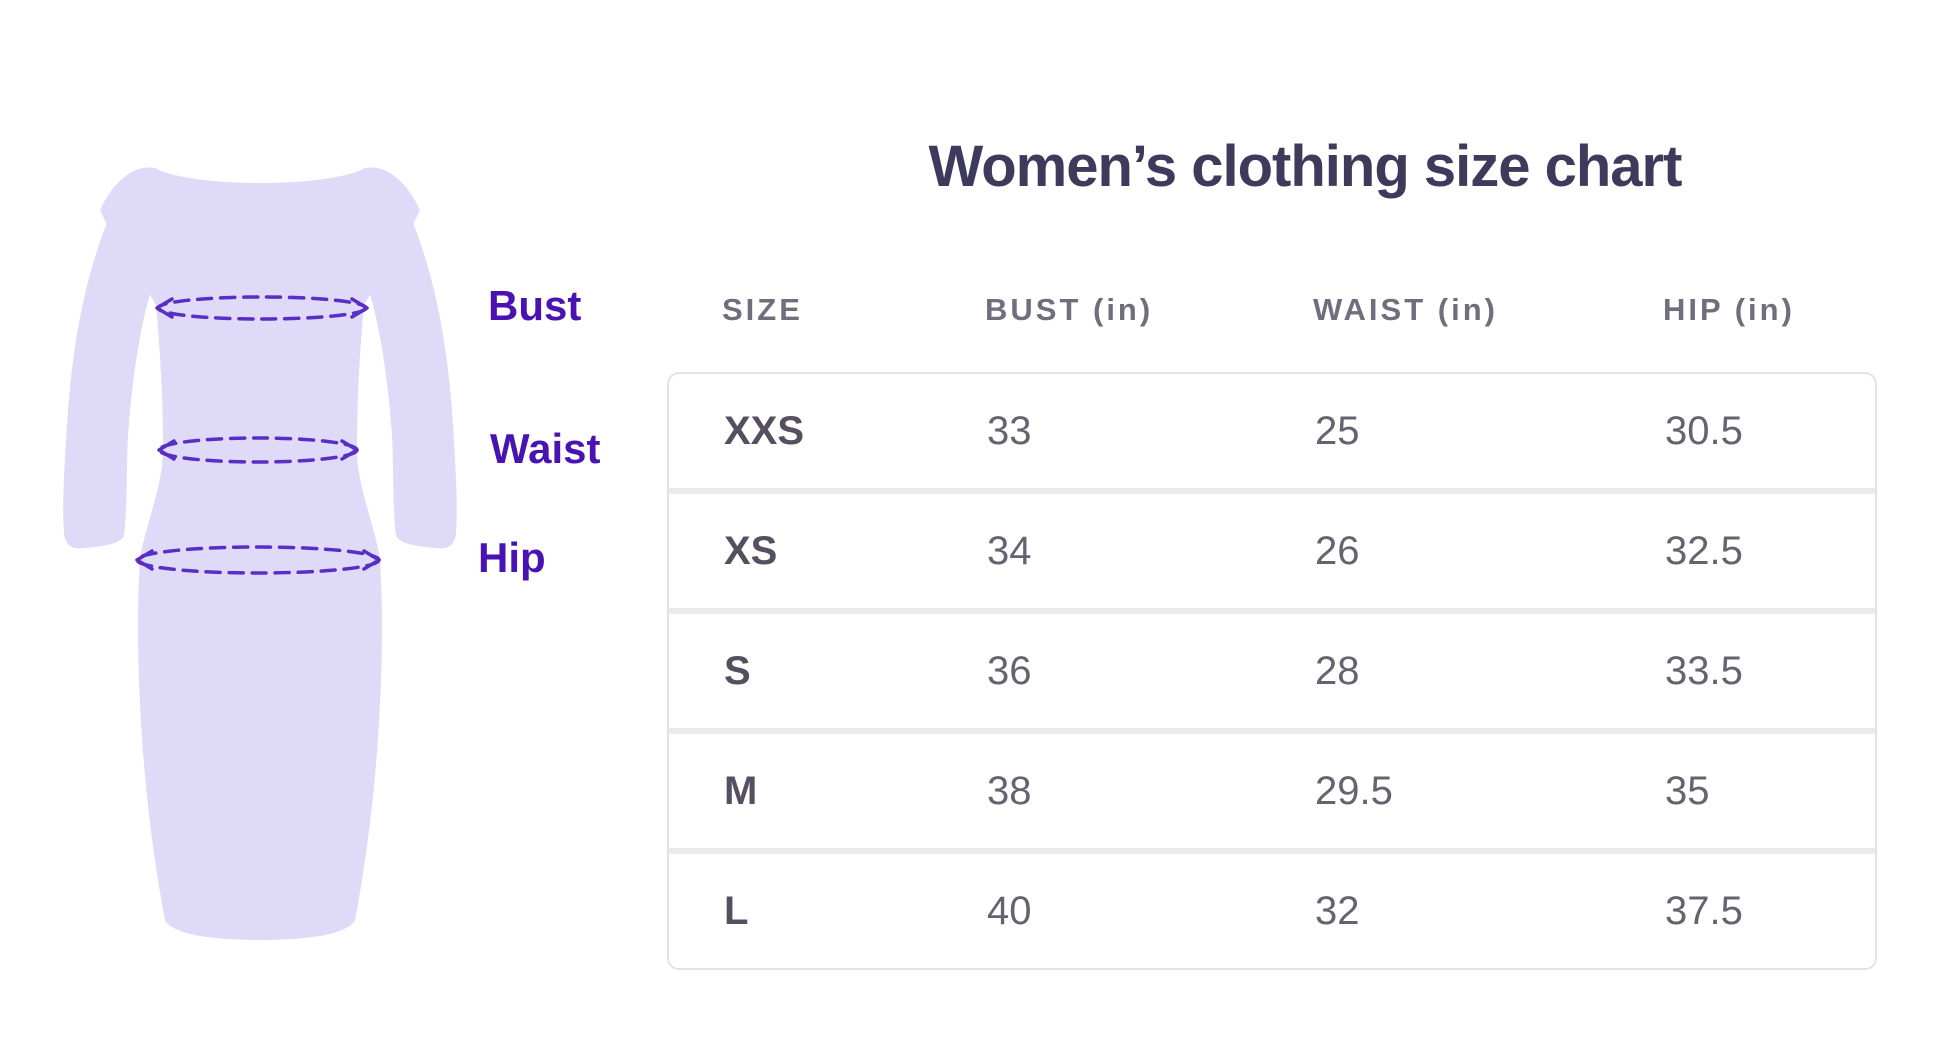  What do you see at coordinates (1009, 790) in the screenshot?
I see `bust-cell: 38` at bounding box center [1009, 790].